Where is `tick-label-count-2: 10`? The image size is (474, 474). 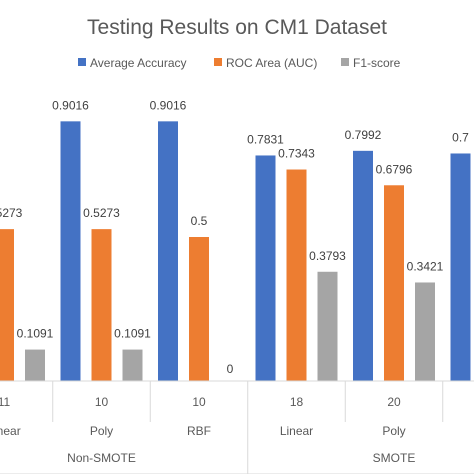
tick-label-count-2: 10 is located at coordinates (102, 402).